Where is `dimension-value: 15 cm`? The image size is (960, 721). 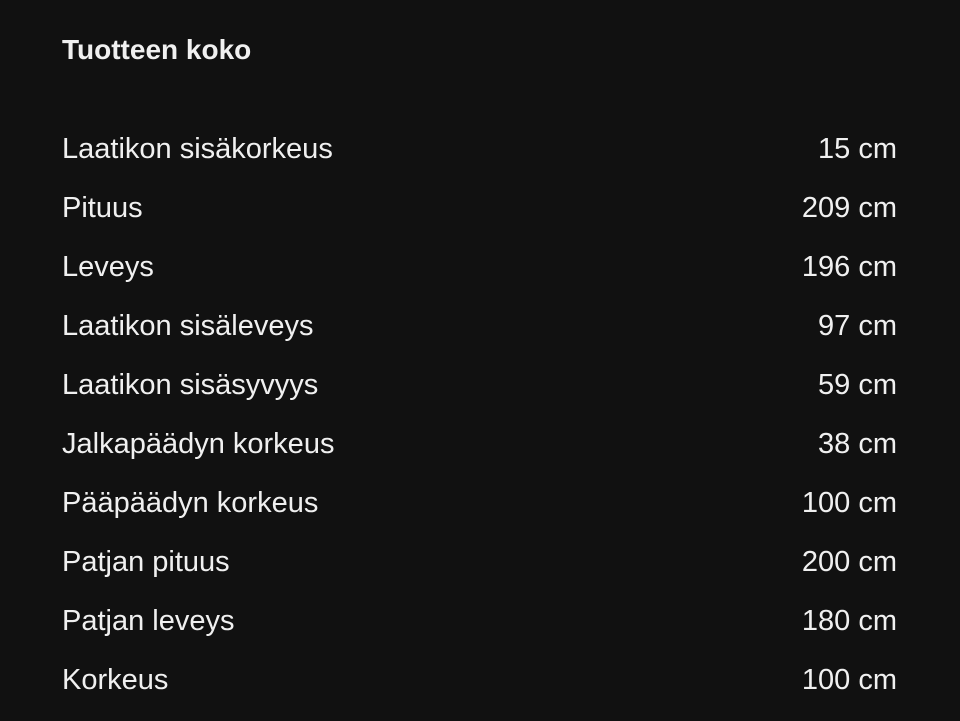
dimension-value: 15 cm is located at coordinates (857, 148).